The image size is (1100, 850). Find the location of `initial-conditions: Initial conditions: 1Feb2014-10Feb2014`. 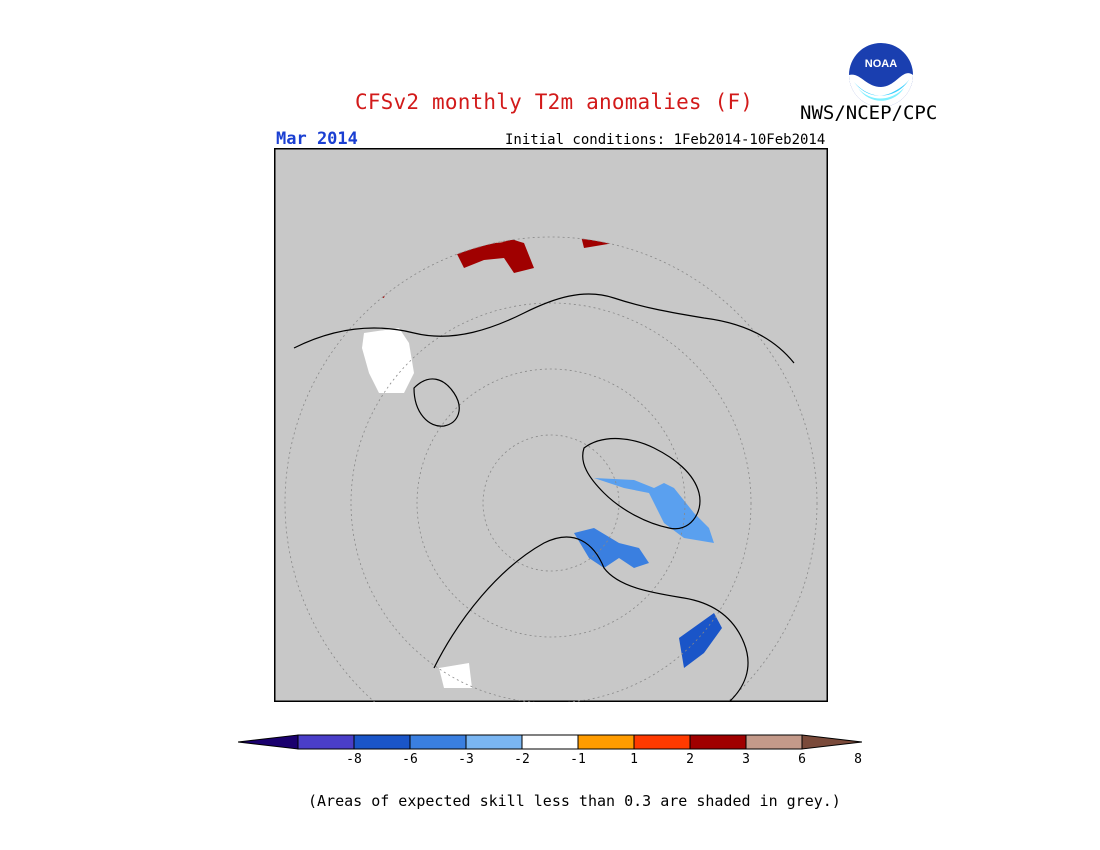

initial-conditions: Initial conditions: 1Feb2014-10Feb2014 is located at coordinates (665, 140).